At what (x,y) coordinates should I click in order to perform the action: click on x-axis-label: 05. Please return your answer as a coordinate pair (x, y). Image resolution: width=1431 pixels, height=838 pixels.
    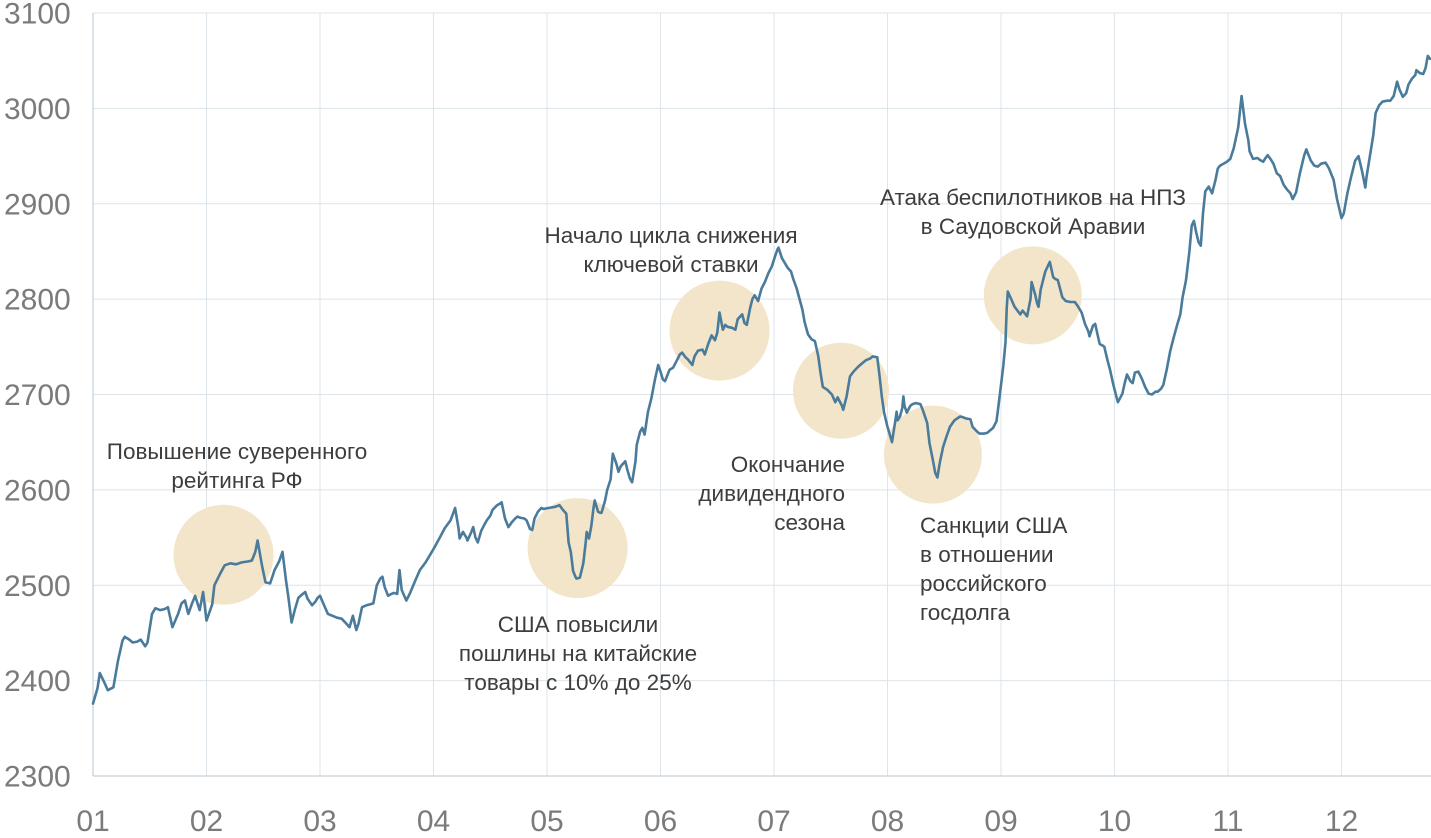
    Looking at the image, I should click on (546, 821).